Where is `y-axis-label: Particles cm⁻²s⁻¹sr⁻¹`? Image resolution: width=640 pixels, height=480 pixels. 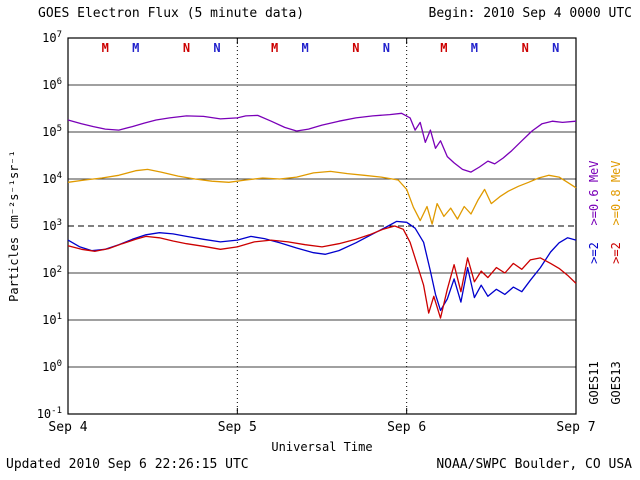
y-axis-label: Particles cm⁻²s⁻¹sr⁻¹ is located at coordinates (14, 226).